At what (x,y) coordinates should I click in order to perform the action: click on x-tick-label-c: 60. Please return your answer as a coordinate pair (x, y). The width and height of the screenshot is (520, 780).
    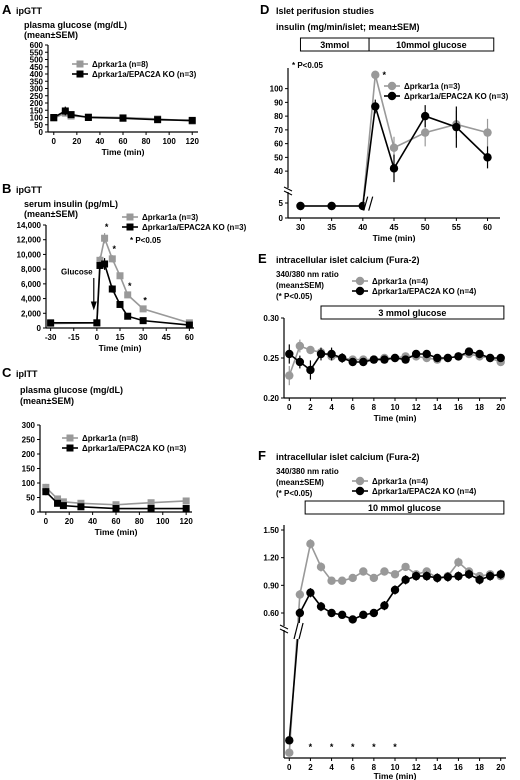
    Looking at the image, I should click on (116, 521).